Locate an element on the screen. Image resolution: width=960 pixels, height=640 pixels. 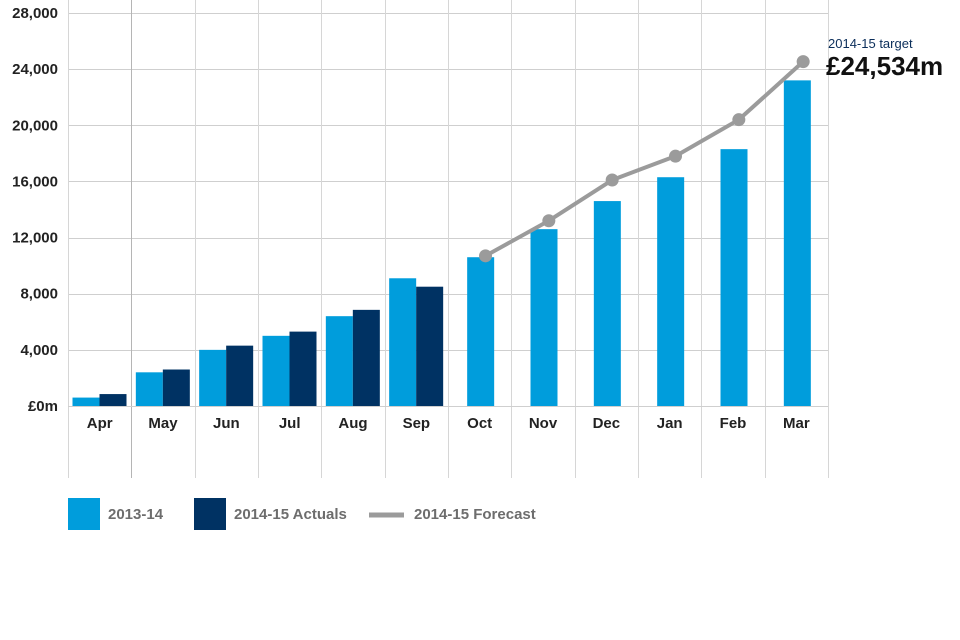
y-tick-label: 8,000 is located at coordinates (39, 294).